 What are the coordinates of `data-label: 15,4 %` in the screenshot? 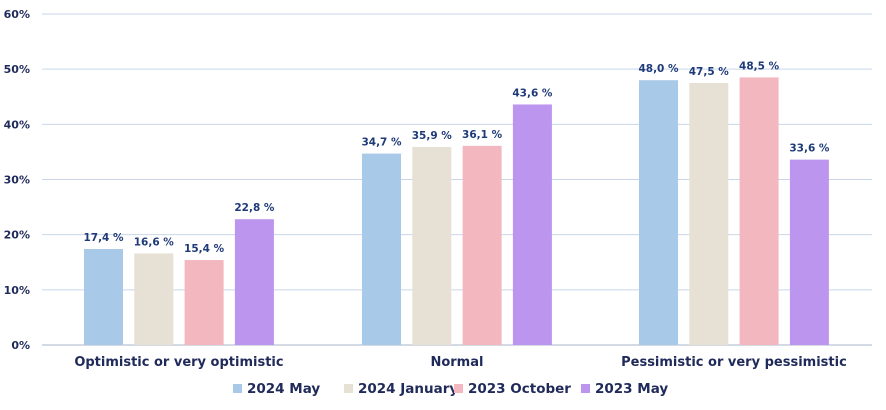 It's located at (204, 249).